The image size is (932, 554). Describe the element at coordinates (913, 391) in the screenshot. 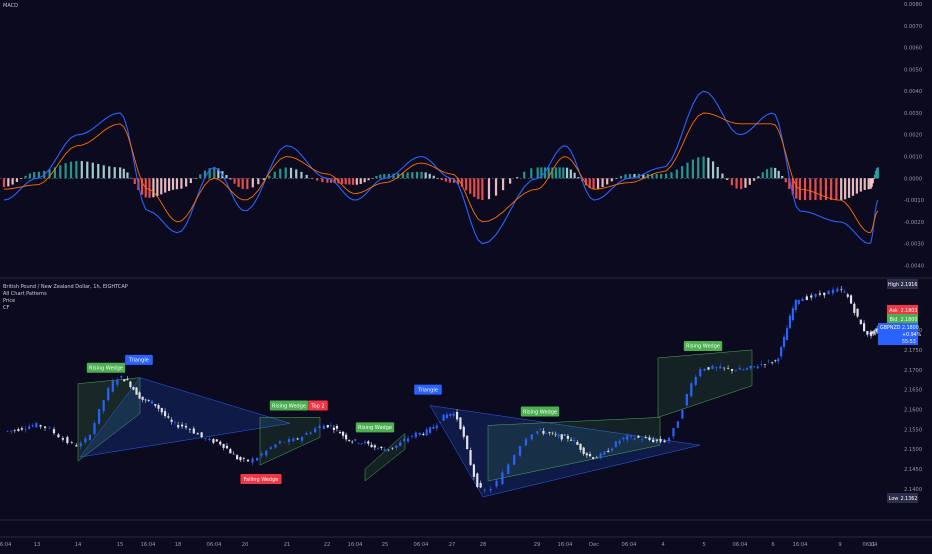

I see `price-y-tick-label: 2.1650` at that location.